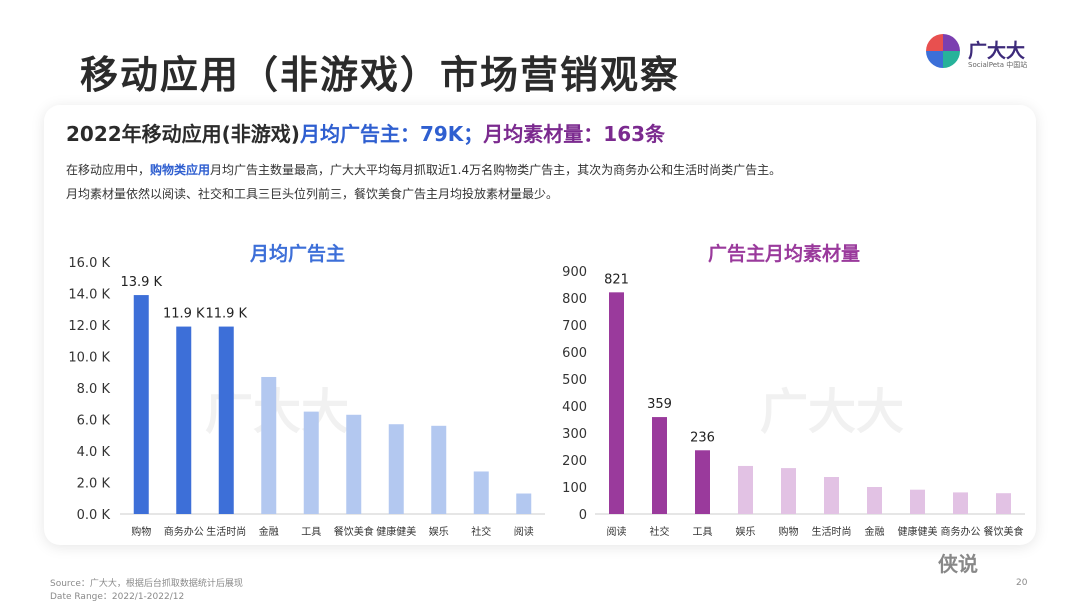  Describe the element at coordinates (574, 134) in the screenshot. I see `headline-creatives: 月均素材量：163条` at that location.